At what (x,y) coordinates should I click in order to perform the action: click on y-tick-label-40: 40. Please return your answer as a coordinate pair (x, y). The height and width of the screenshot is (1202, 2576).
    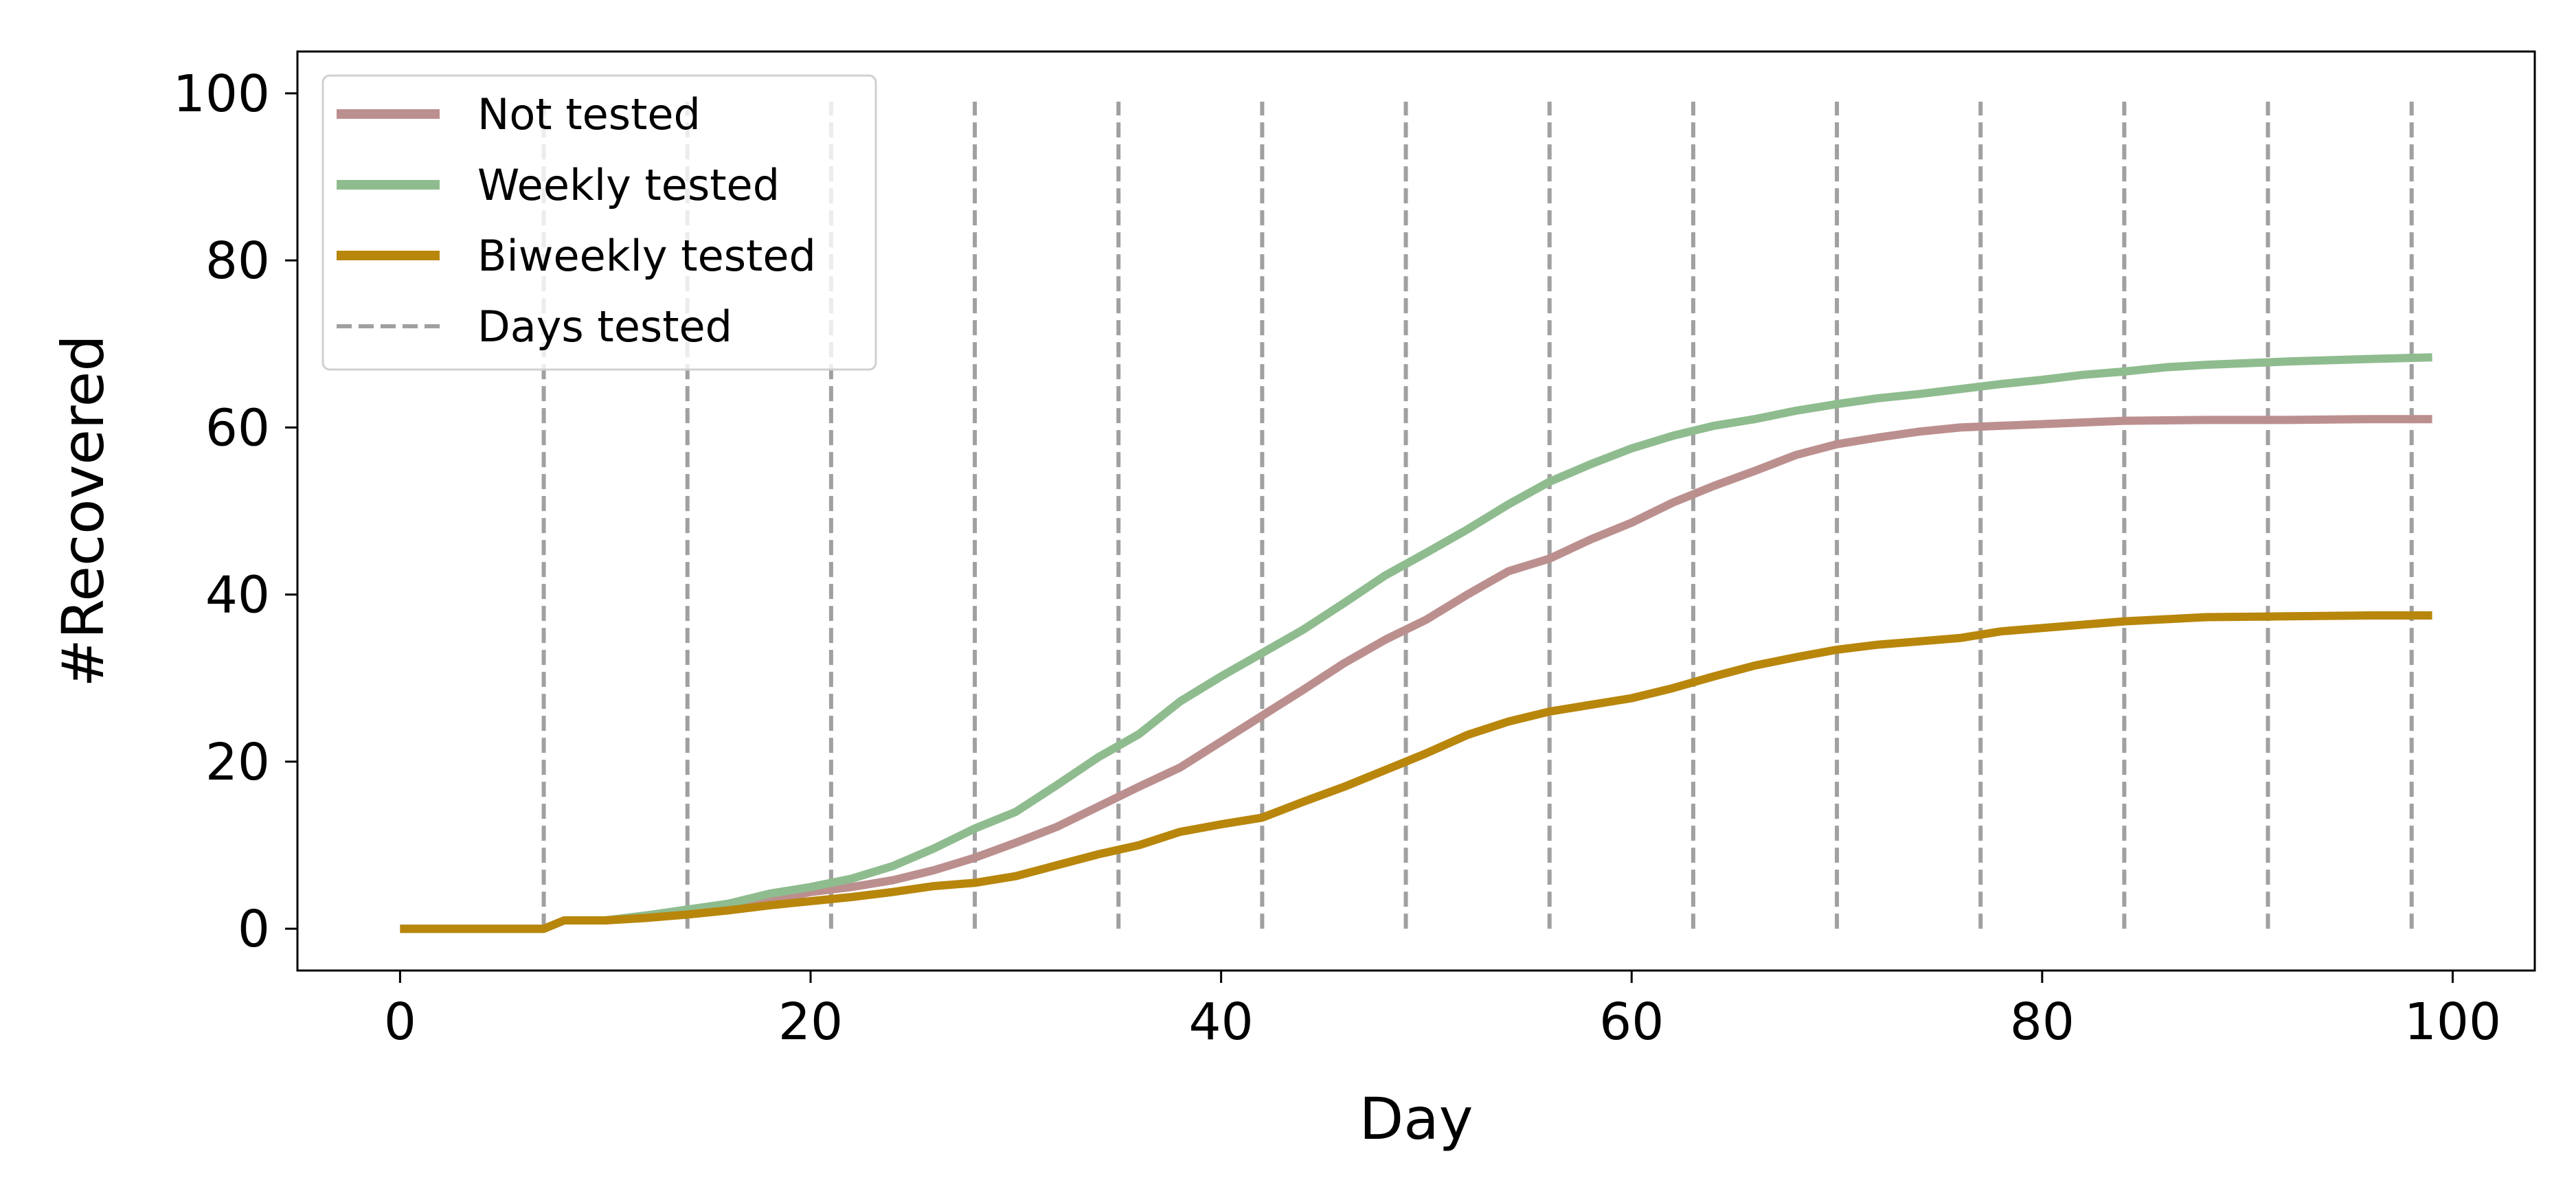
    Looking at the image, I should click on (237, 595).